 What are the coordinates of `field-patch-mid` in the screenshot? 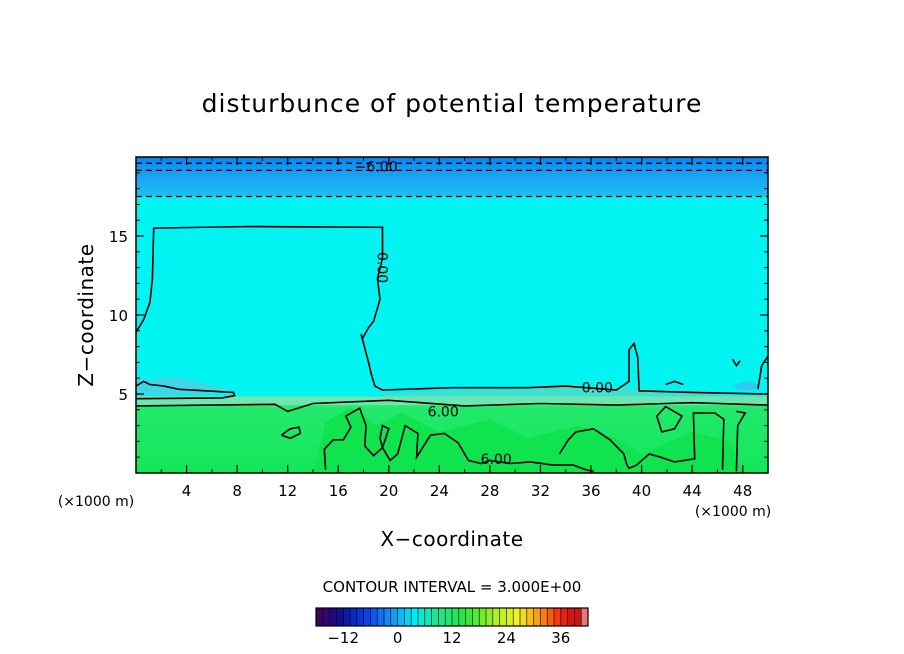 It's located at (575, 390).